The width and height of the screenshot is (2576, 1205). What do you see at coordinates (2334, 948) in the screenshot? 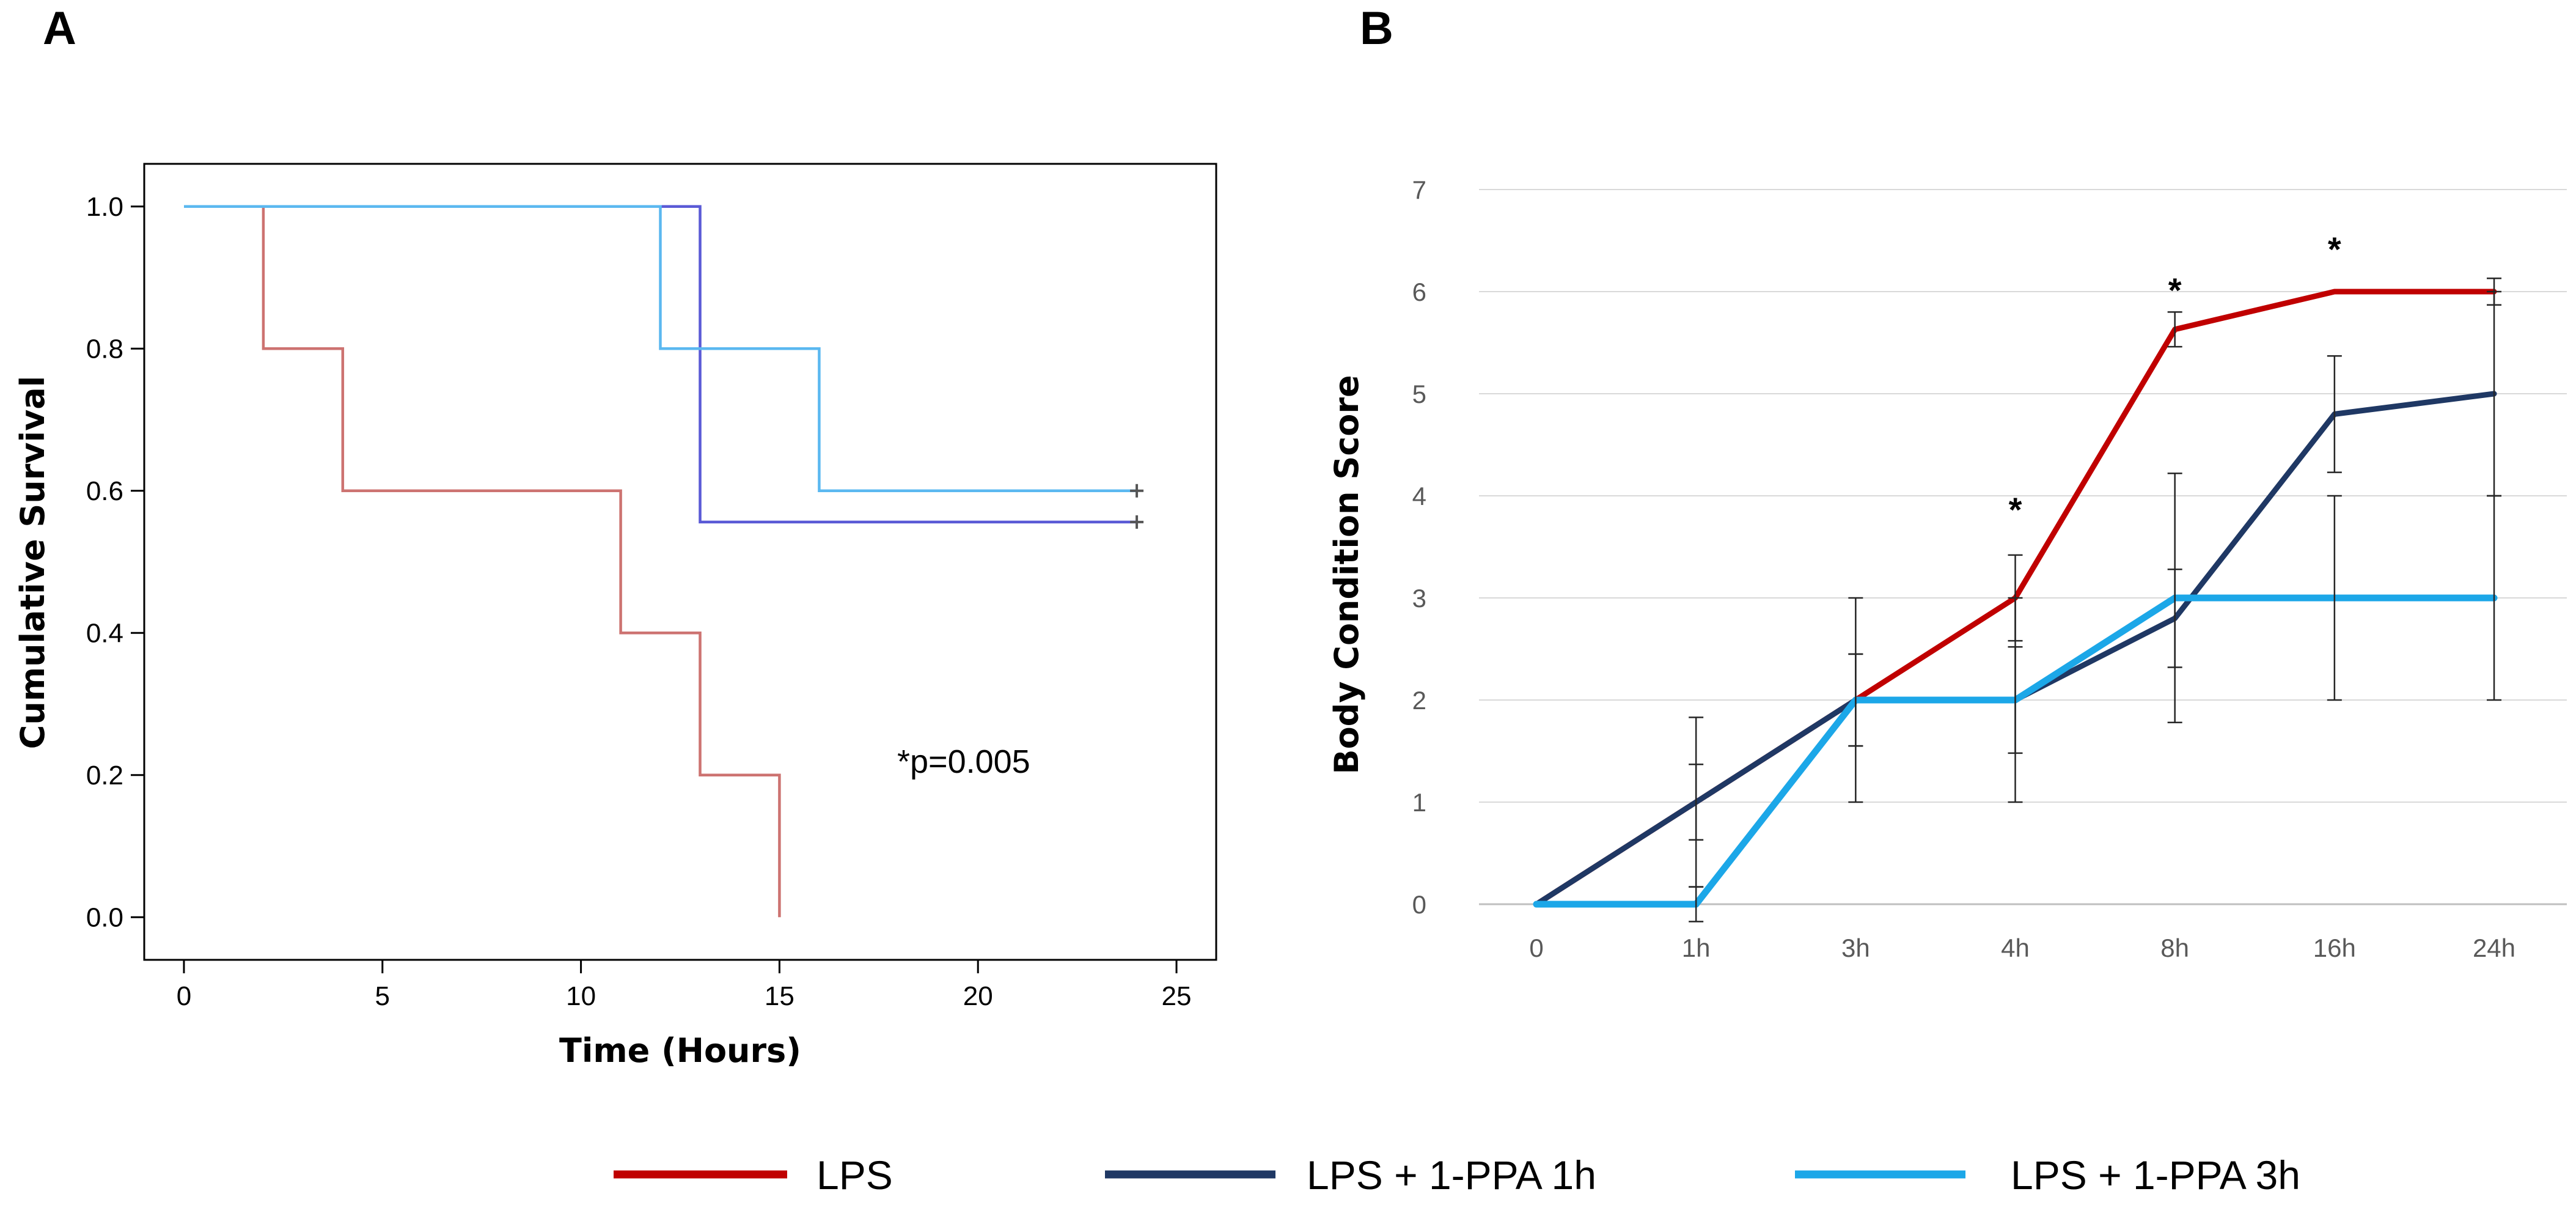
I see `x-tick-label: 16h` at bounding box center [2334, 948].